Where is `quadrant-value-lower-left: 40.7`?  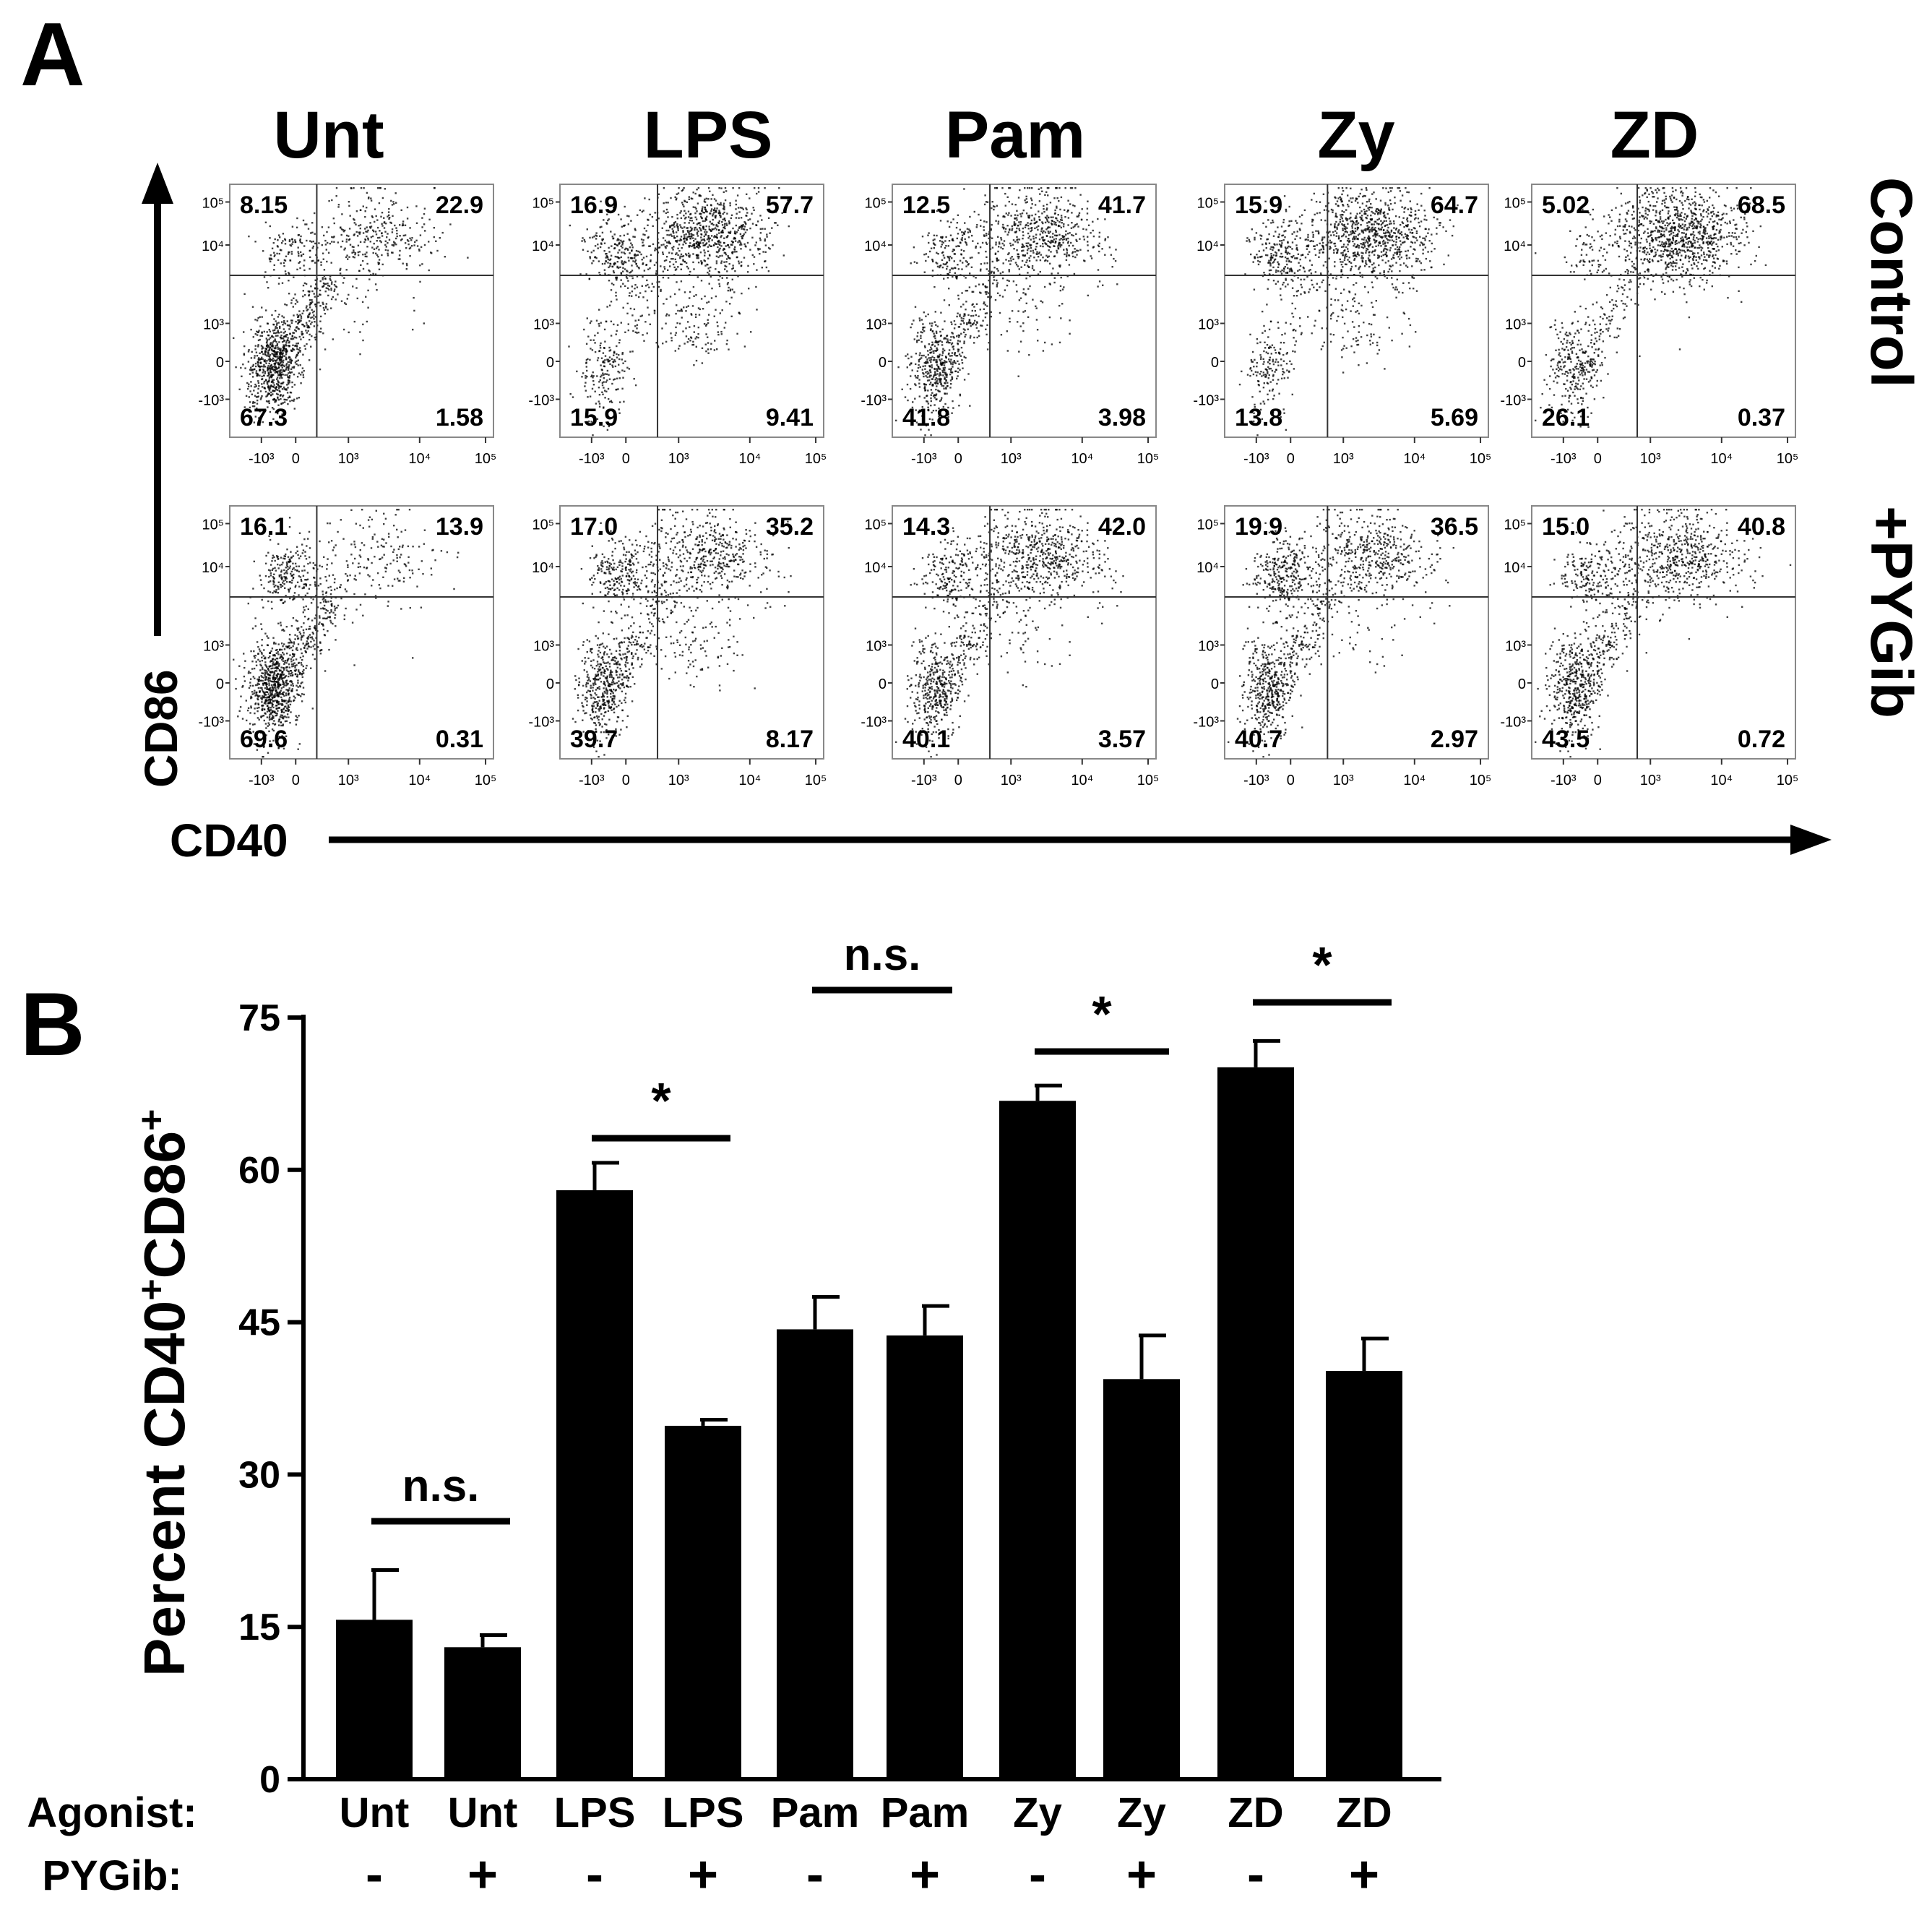 quadrant-value-lower-left: 40.7 is located at coordinates (1258, 739).